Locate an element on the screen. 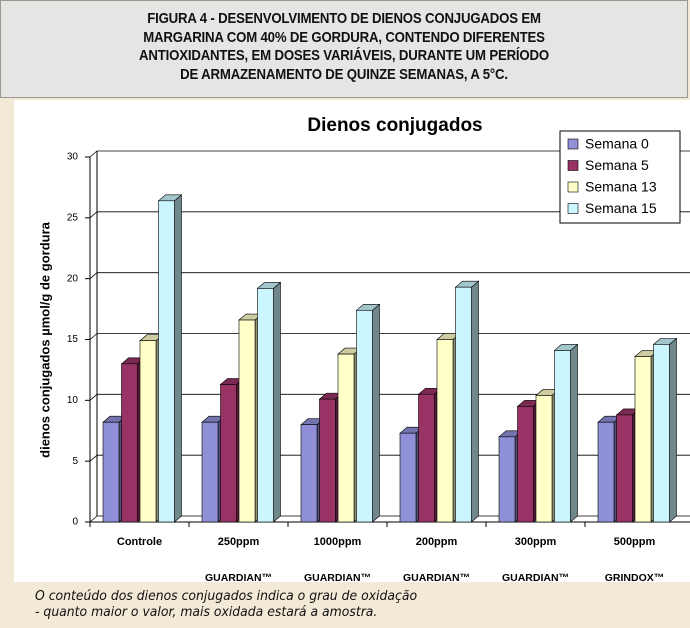 The width and height of the screenshot is (690, 628). y-tick-label: 30 is located at coordinates (73, 157).